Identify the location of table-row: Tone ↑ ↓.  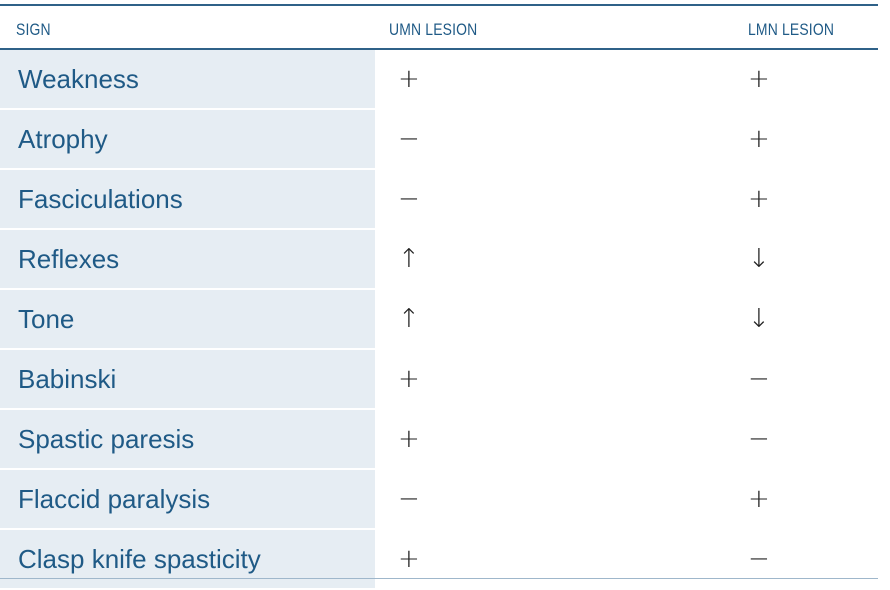
(439, 319).